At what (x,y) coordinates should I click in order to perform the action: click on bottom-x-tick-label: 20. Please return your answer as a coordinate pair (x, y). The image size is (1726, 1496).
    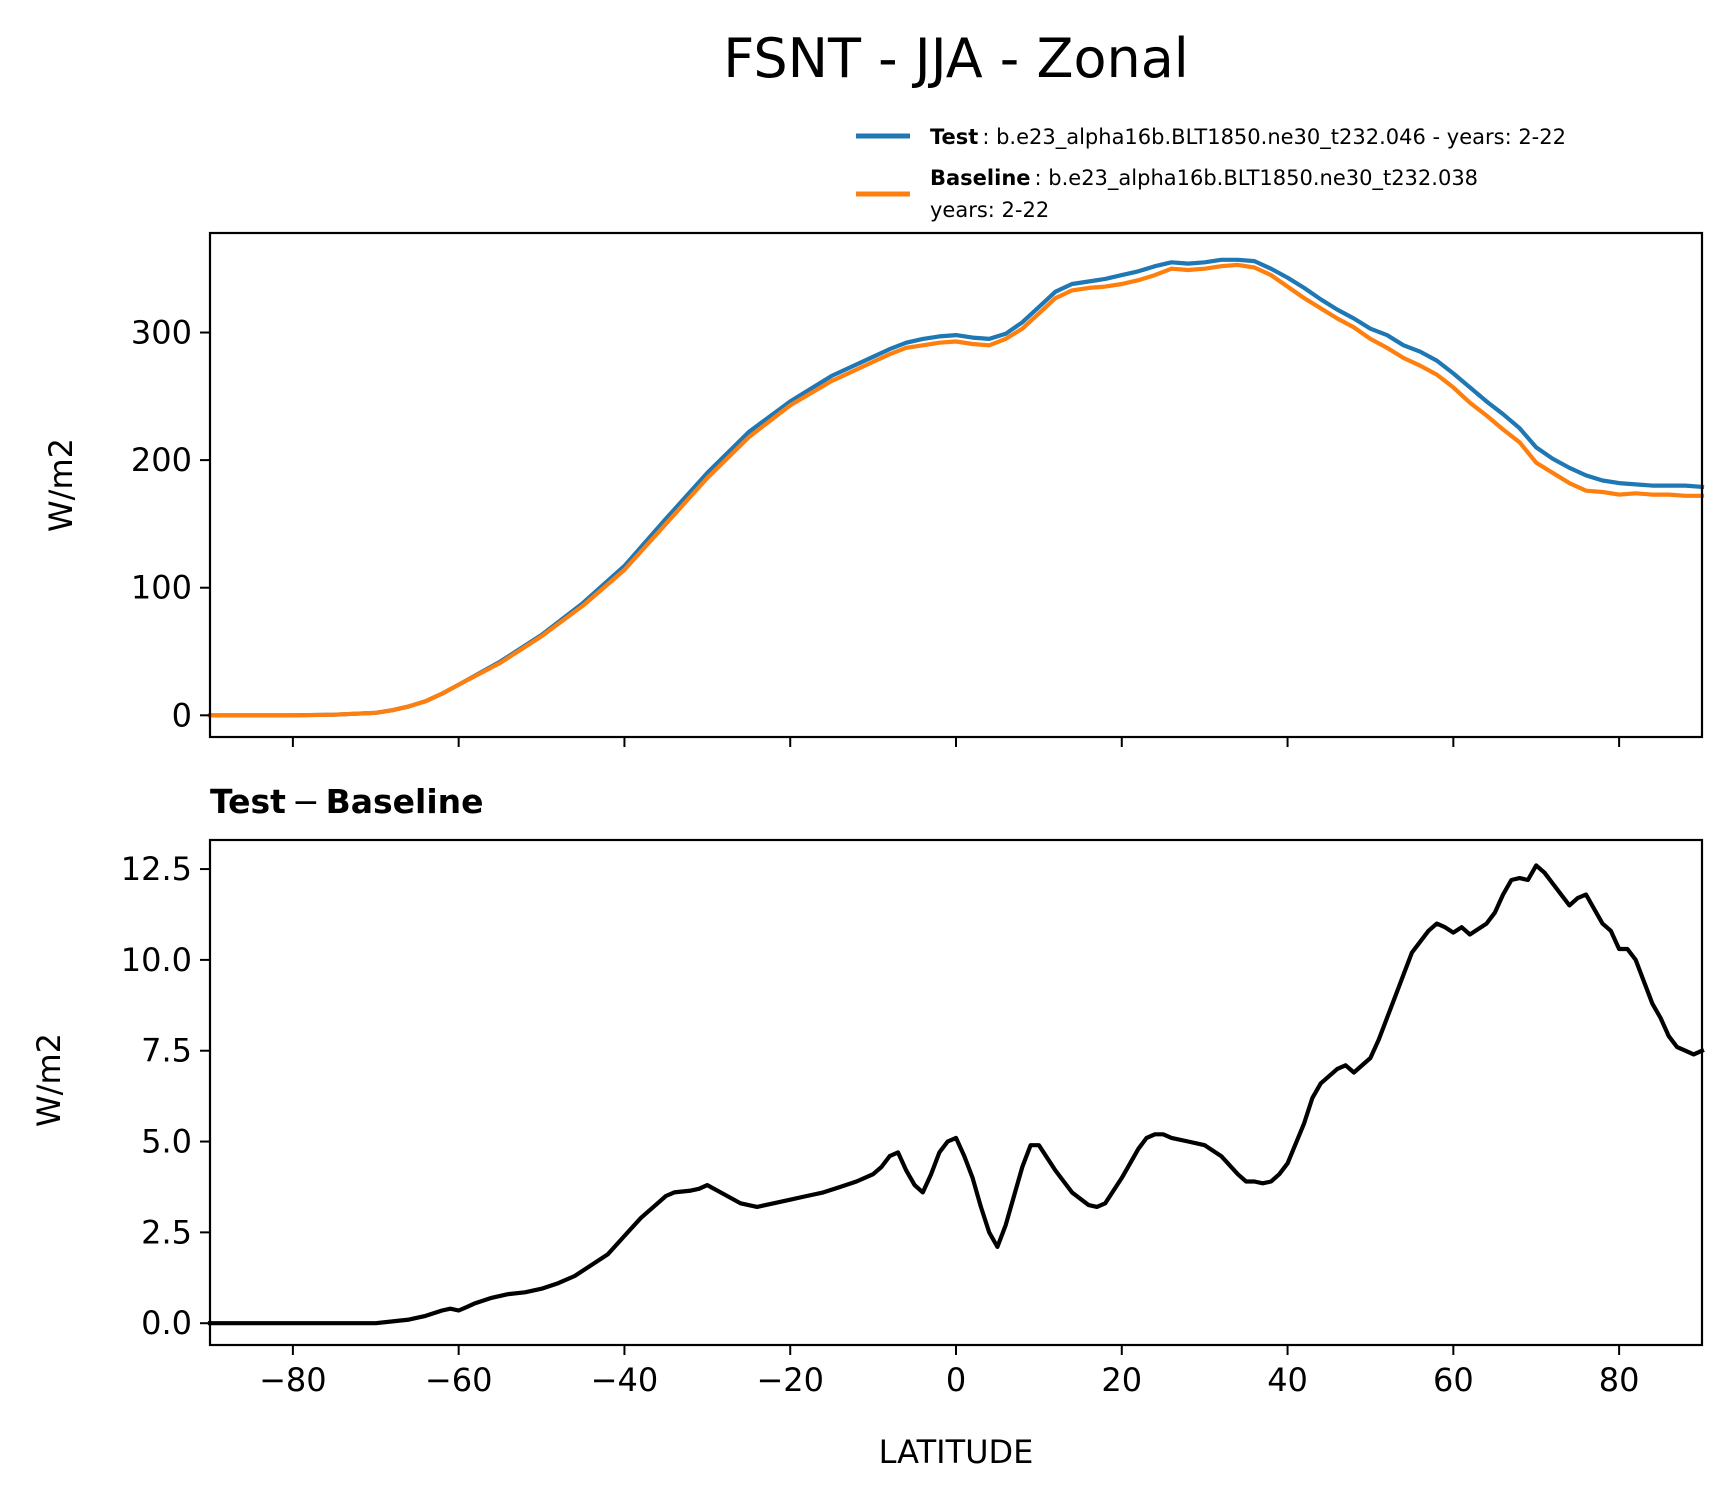
    Looking at the image, I should click on (1121, 1380).